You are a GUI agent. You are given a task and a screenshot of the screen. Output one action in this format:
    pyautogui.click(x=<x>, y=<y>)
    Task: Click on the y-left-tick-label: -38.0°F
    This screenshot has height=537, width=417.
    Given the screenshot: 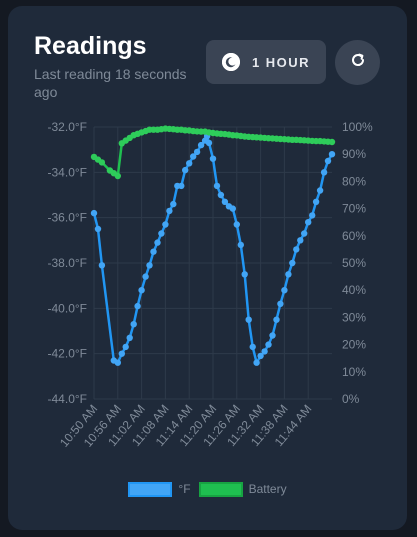 What is the action you would take?
    pyautogui.click(x=67, y=263)
    